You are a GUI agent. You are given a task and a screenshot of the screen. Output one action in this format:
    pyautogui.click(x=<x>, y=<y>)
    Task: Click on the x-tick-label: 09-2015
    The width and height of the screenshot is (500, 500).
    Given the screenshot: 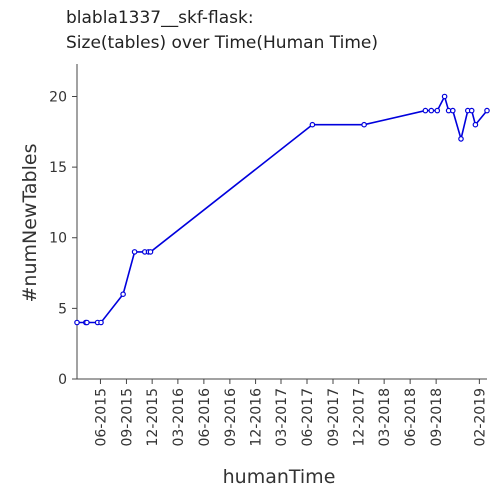 What is the action you would take?
    pyautogui.click(x=127, y=417)
    